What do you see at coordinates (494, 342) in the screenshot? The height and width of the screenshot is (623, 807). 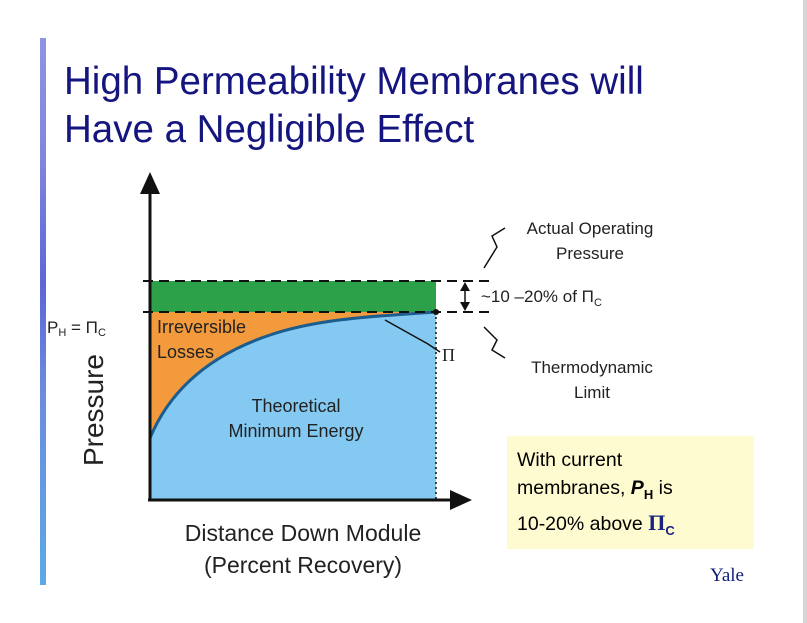 I see `thermo-limit-leader` at bounding box center [494, 342].